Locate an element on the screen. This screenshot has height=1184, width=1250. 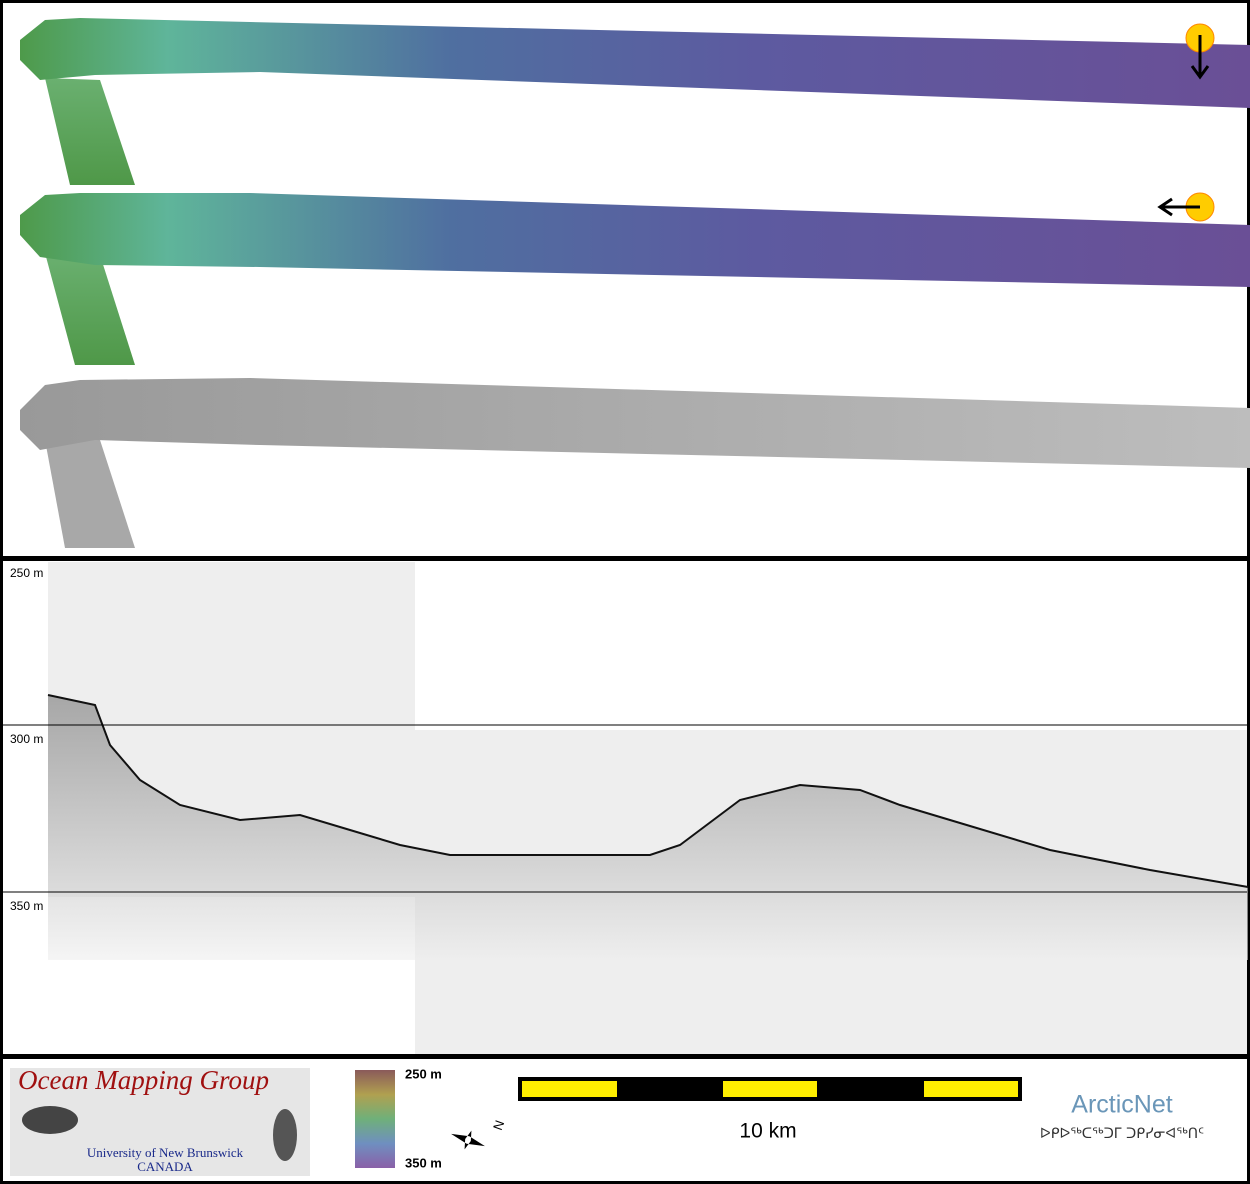
country: CANADA is located at coordinates (165, 1166).